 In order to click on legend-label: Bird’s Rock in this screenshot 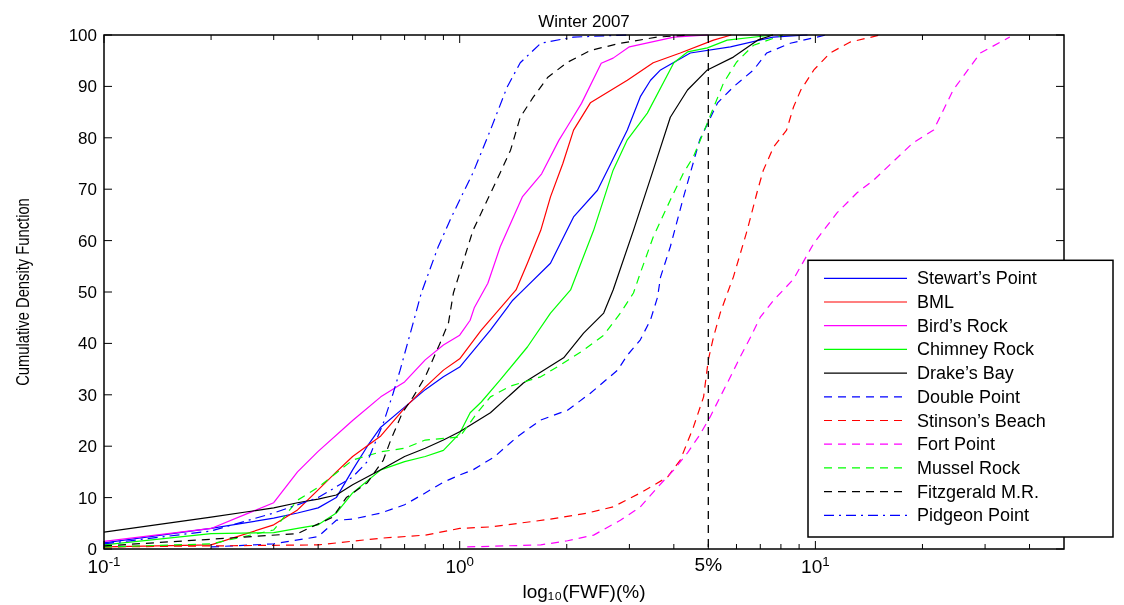, I will do `click(963, 325)`.